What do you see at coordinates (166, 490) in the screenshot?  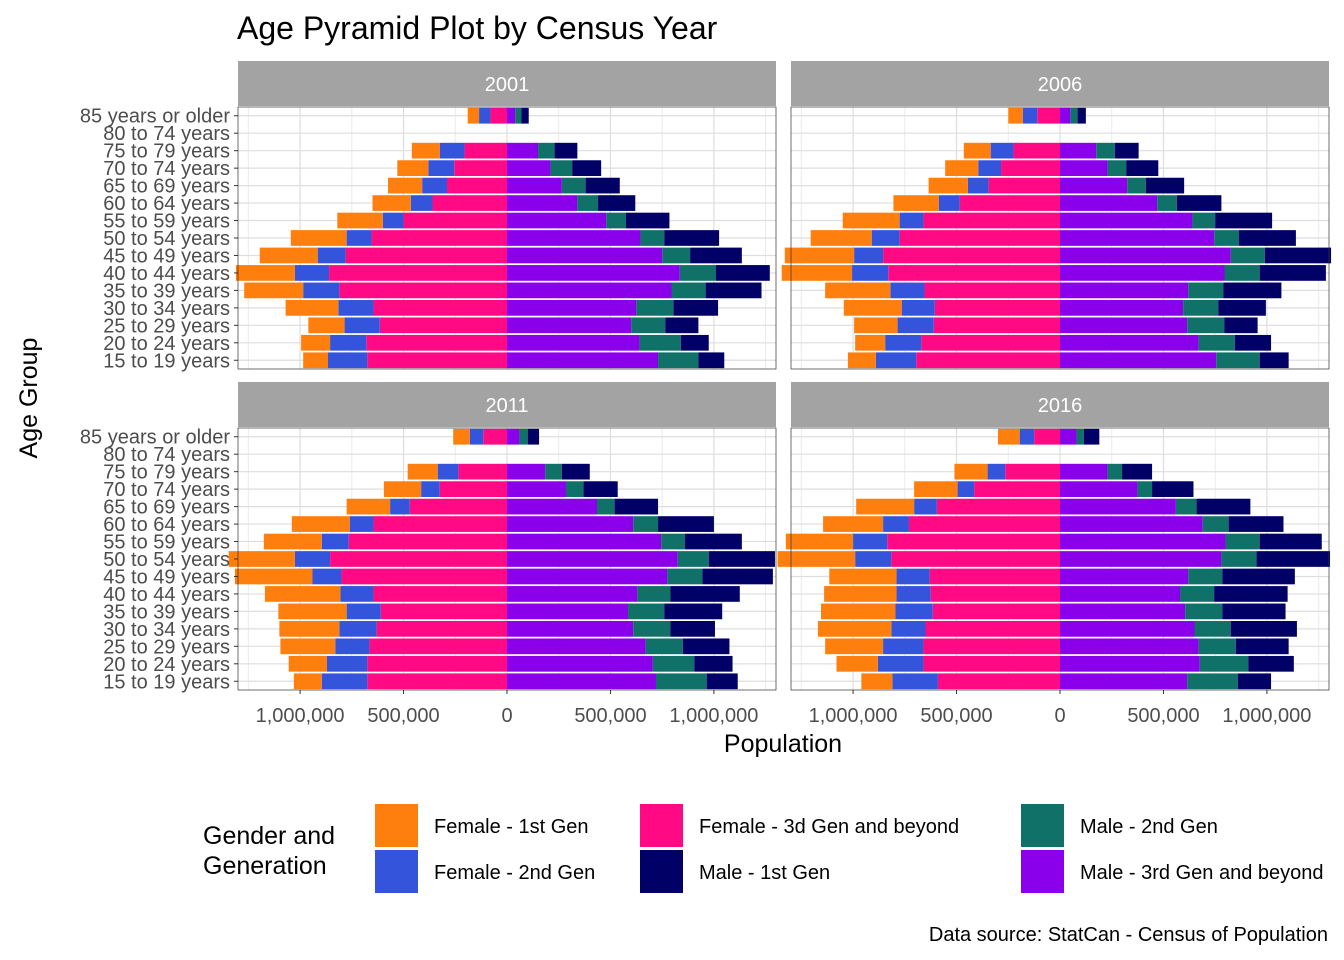 I see `y-tick-label: 70 to 74 years` at bounding box center [166, 490].